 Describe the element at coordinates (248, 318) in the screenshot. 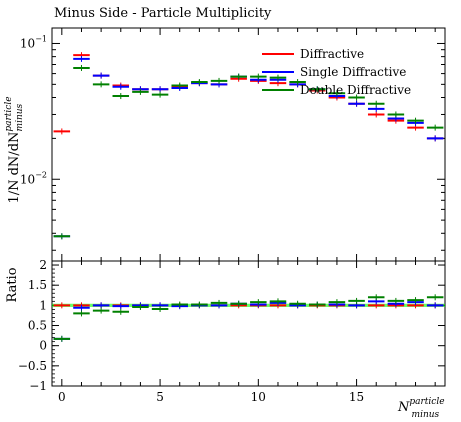

I see `ratio-data-series` at that location.